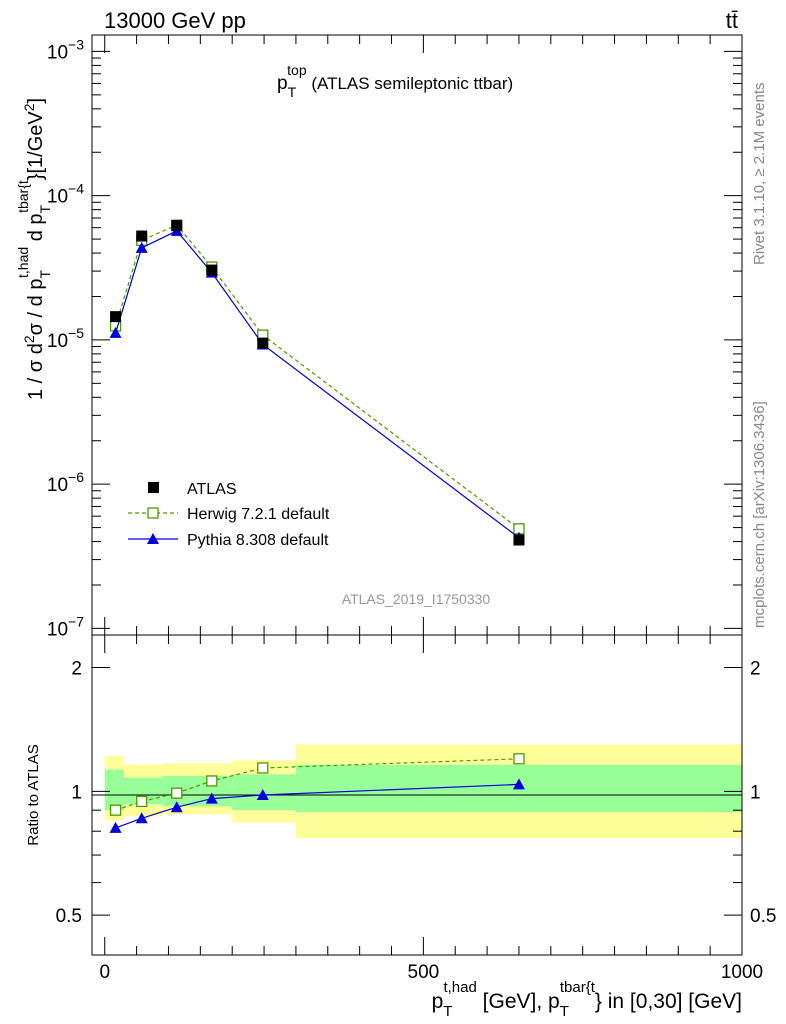 The height and width of the screenshot is (1024, 786). Describe the element at coordinates (153, 513) in the screenshot. I see `legend-marker-herwig` at that location.